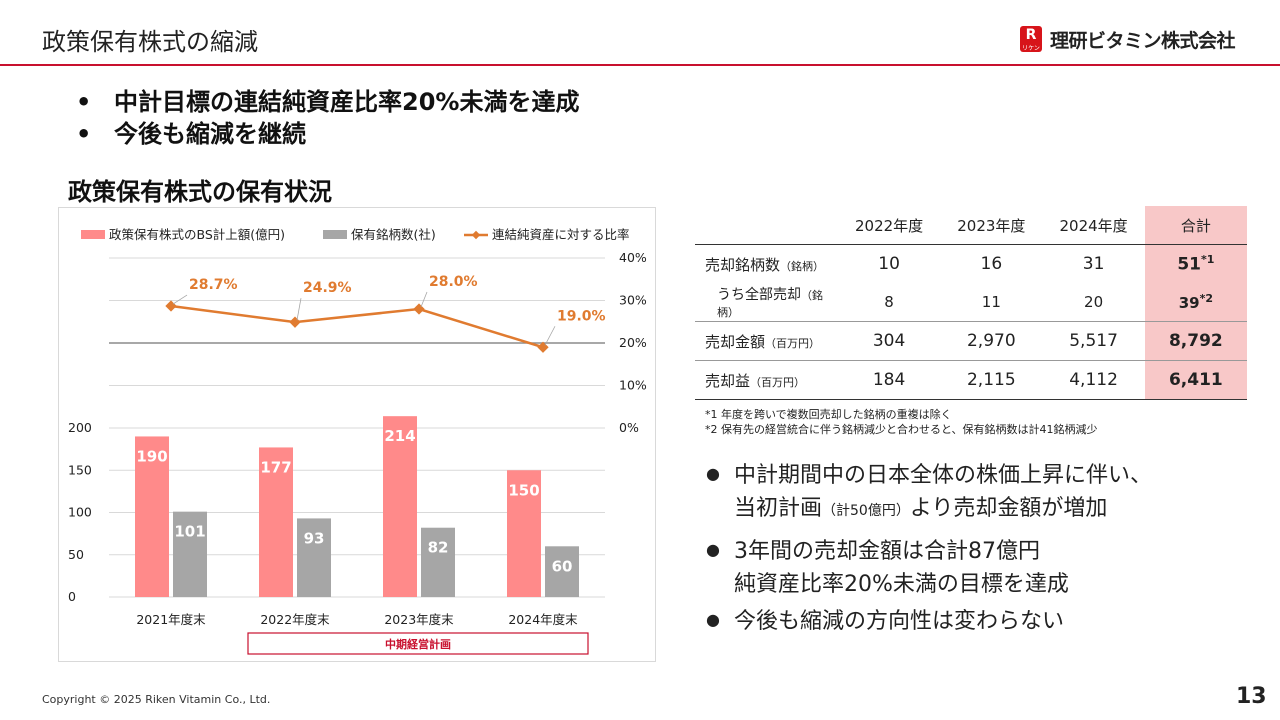 This screenshot has width=1280, height=720. What do you see at coordinates (991, 341) in the screenshot?
I see `table-cell: 2,970` at bounding box center [991, 341].